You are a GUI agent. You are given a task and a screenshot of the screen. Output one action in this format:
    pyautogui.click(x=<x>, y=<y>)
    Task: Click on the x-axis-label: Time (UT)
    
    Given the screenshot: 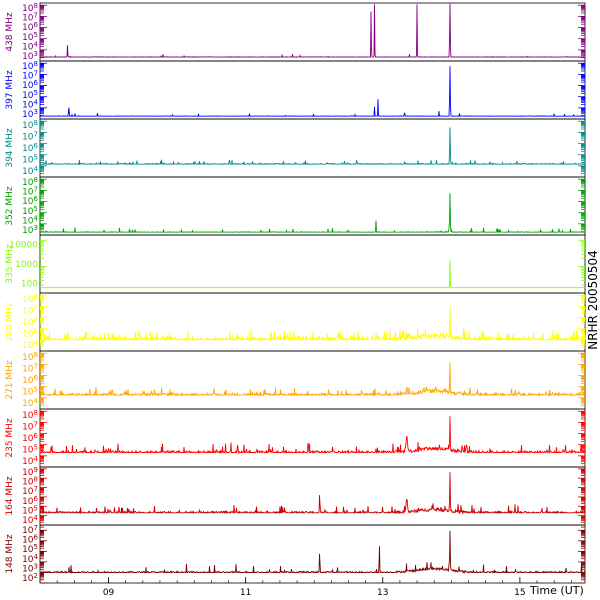 What is the action you would take?
    pyautogui.click(x=556, y=590)
    